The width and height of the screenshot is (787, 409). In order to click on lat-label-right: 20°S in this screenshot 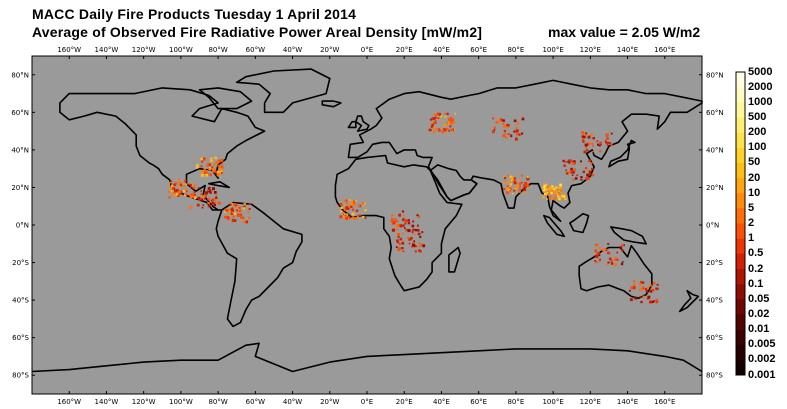, I will do `click(714, 263)`.